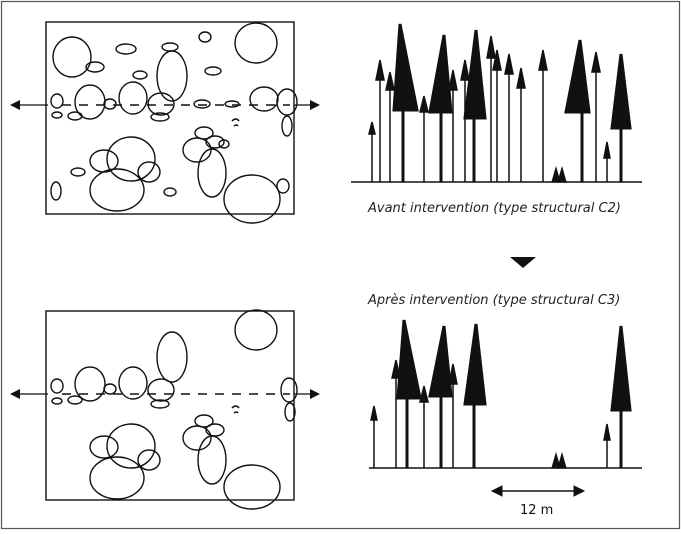  What do you see at coordinates (170, 405) in the screenshot?
I see `plan-box-after` at bounding box center [170, 405].